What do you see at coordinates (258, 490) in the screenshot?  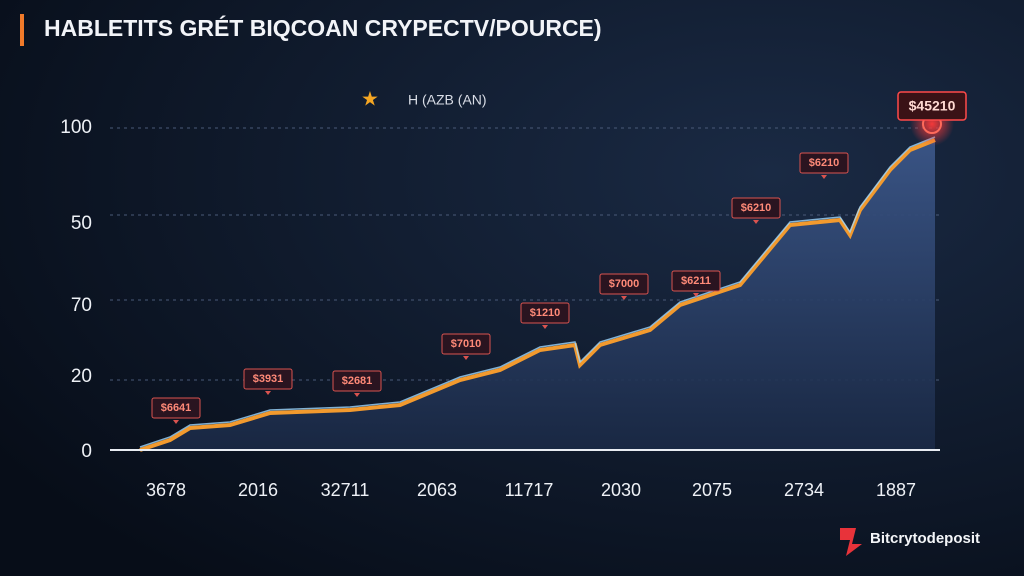 I see `x-axis-label: 2016` at bounding box center [258, 490].